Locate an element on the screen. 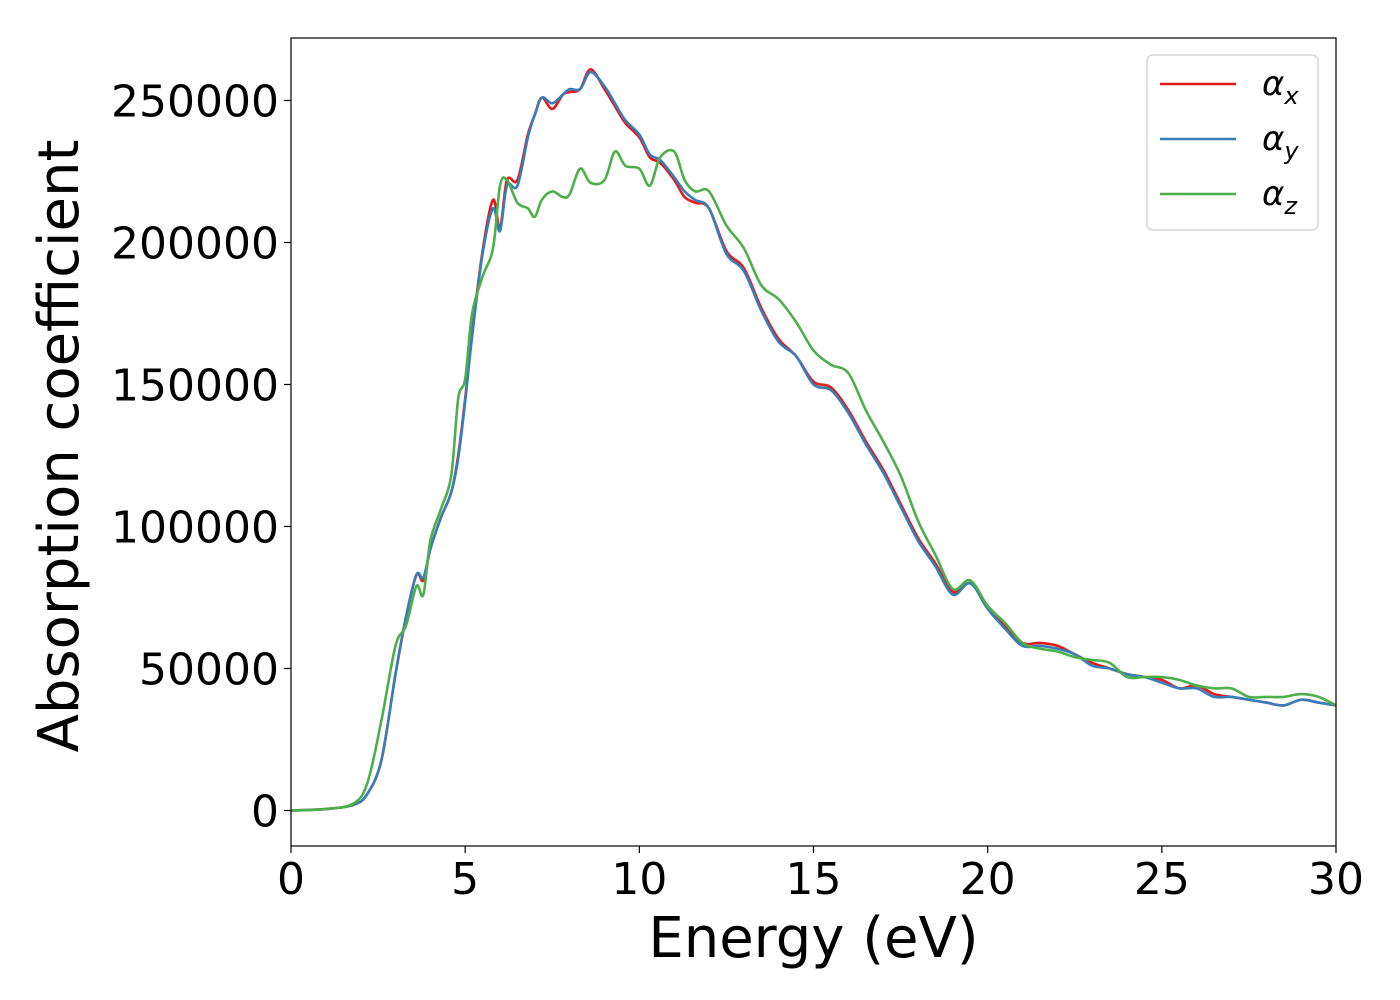 This screenshot has height=1000, width=1400. x-axis: 0 5 10 15 20 25 30 is located at coordinates (820, 875).